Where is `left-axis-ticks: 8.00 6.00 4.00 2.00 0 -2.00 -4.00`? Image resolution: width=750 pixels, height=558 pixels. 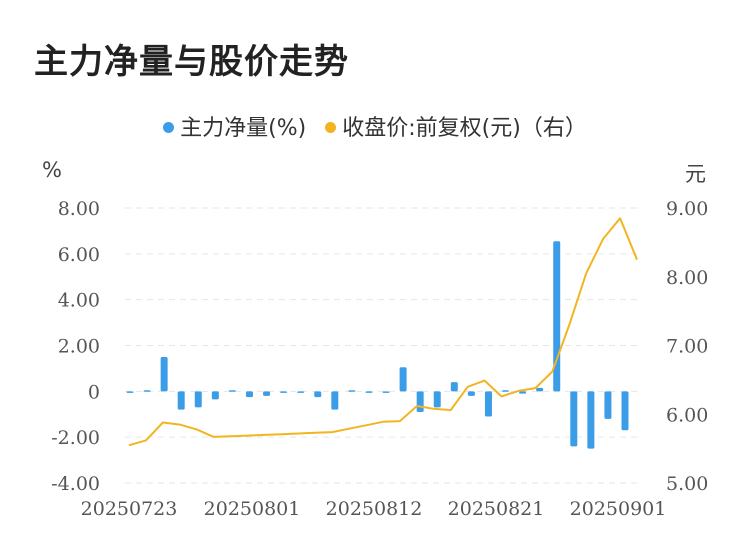
left-axis-ticks: 8.00 6.00 4.00 2.00 0 -2.00 -4.00 is located at coordinates (75, 346).